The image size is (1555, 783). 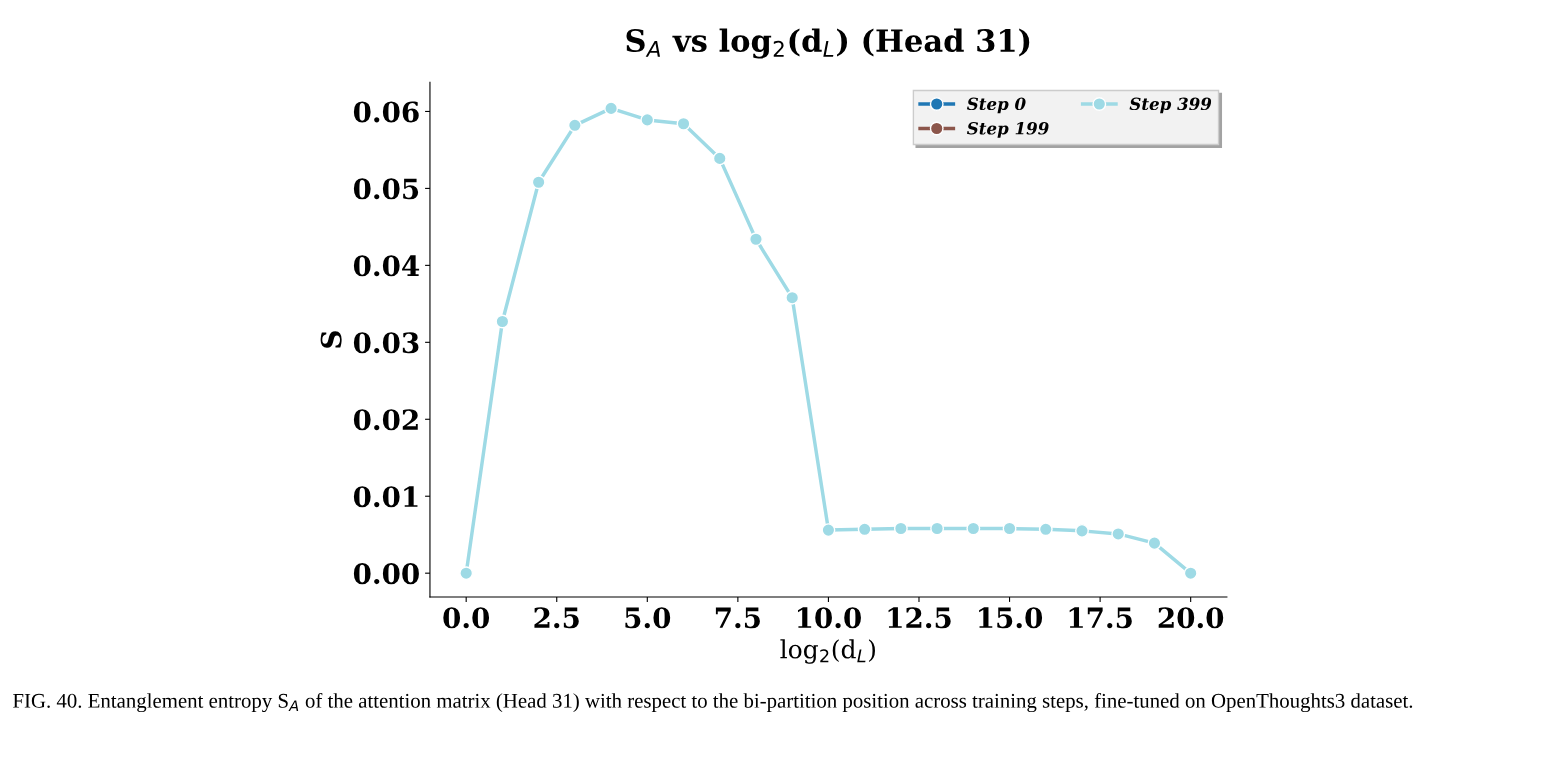 What do you see at coordinates (713, 702) in the screenshot?
I see `caption: FIG. 40. Entanglement entropy S$_{A}$ of the attention matrix (Head 31) with respect to the bi-partition position across training steps, fine-tuned on OpenThoughts3 dataset.` at bounding box center [713, 702].